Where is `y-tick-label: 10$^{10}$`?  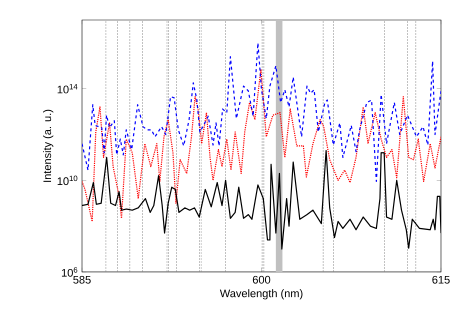
y-tick-label: 10$^{10}$ is located at coordinates (68, 181).